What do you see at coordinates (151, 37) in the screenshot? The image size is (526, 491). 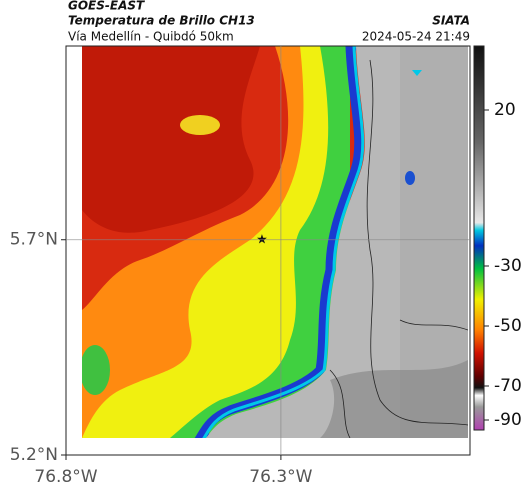 I see `region: Vía Medellín - Quibdó 50km` at bounding box center [151, 37].